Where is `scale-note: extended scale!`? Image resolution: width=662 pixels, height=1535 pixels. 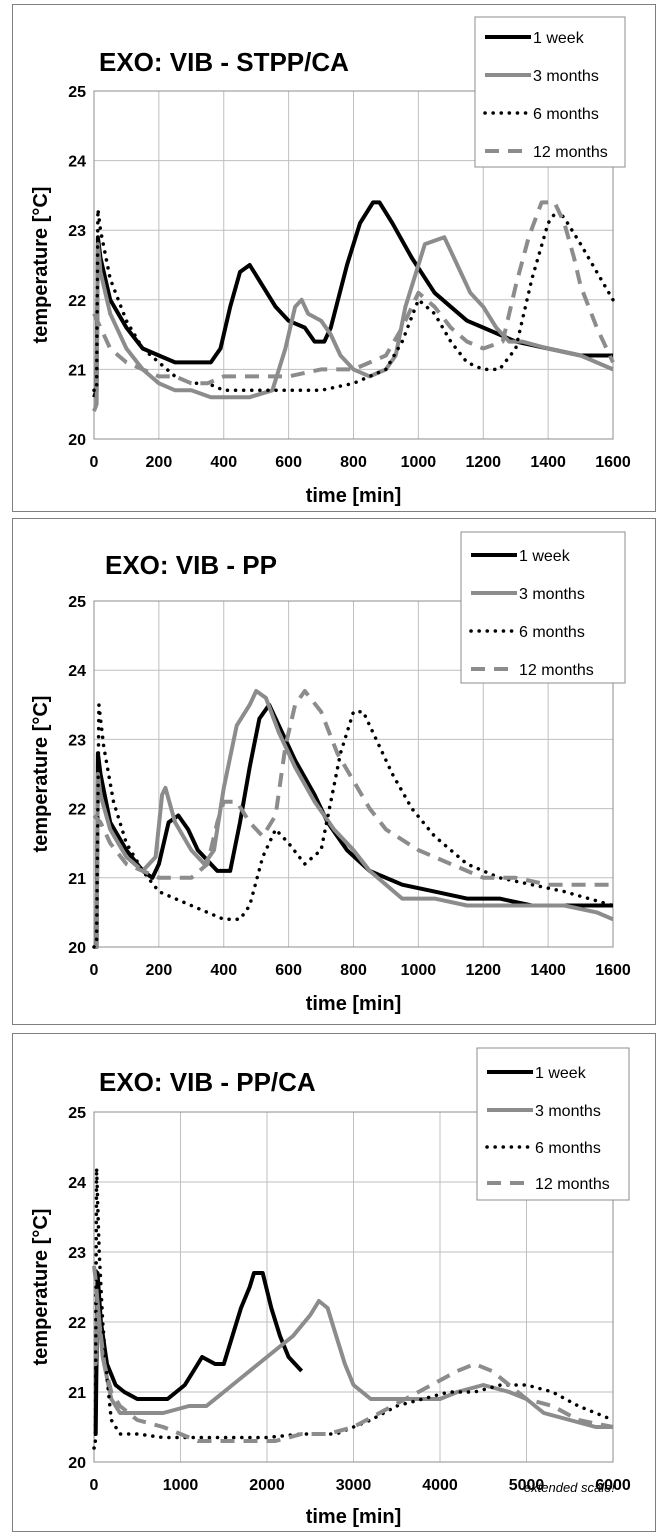
scale-note: extended scale! is located at coordinates (569, 1487).